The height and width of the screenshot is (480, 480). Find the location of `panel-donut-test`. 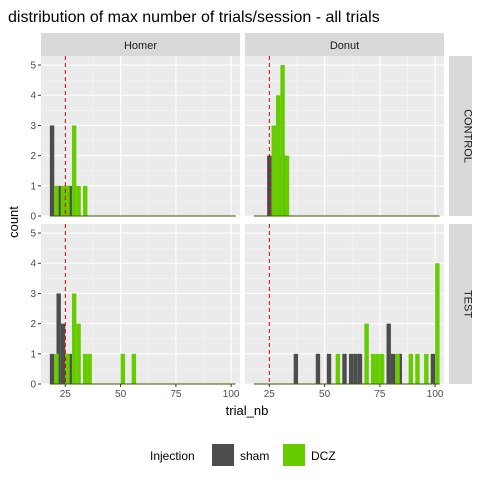

panel-donut-test is located at coordinates (344, 304).